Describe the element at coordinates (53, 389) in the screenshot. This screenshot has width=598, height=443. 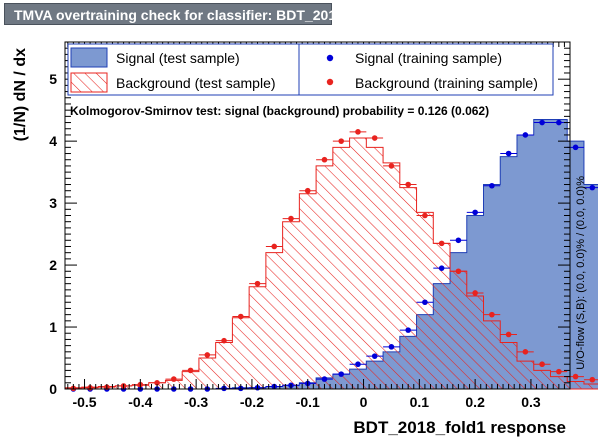
I see `y-tick-label: 0` at that location.